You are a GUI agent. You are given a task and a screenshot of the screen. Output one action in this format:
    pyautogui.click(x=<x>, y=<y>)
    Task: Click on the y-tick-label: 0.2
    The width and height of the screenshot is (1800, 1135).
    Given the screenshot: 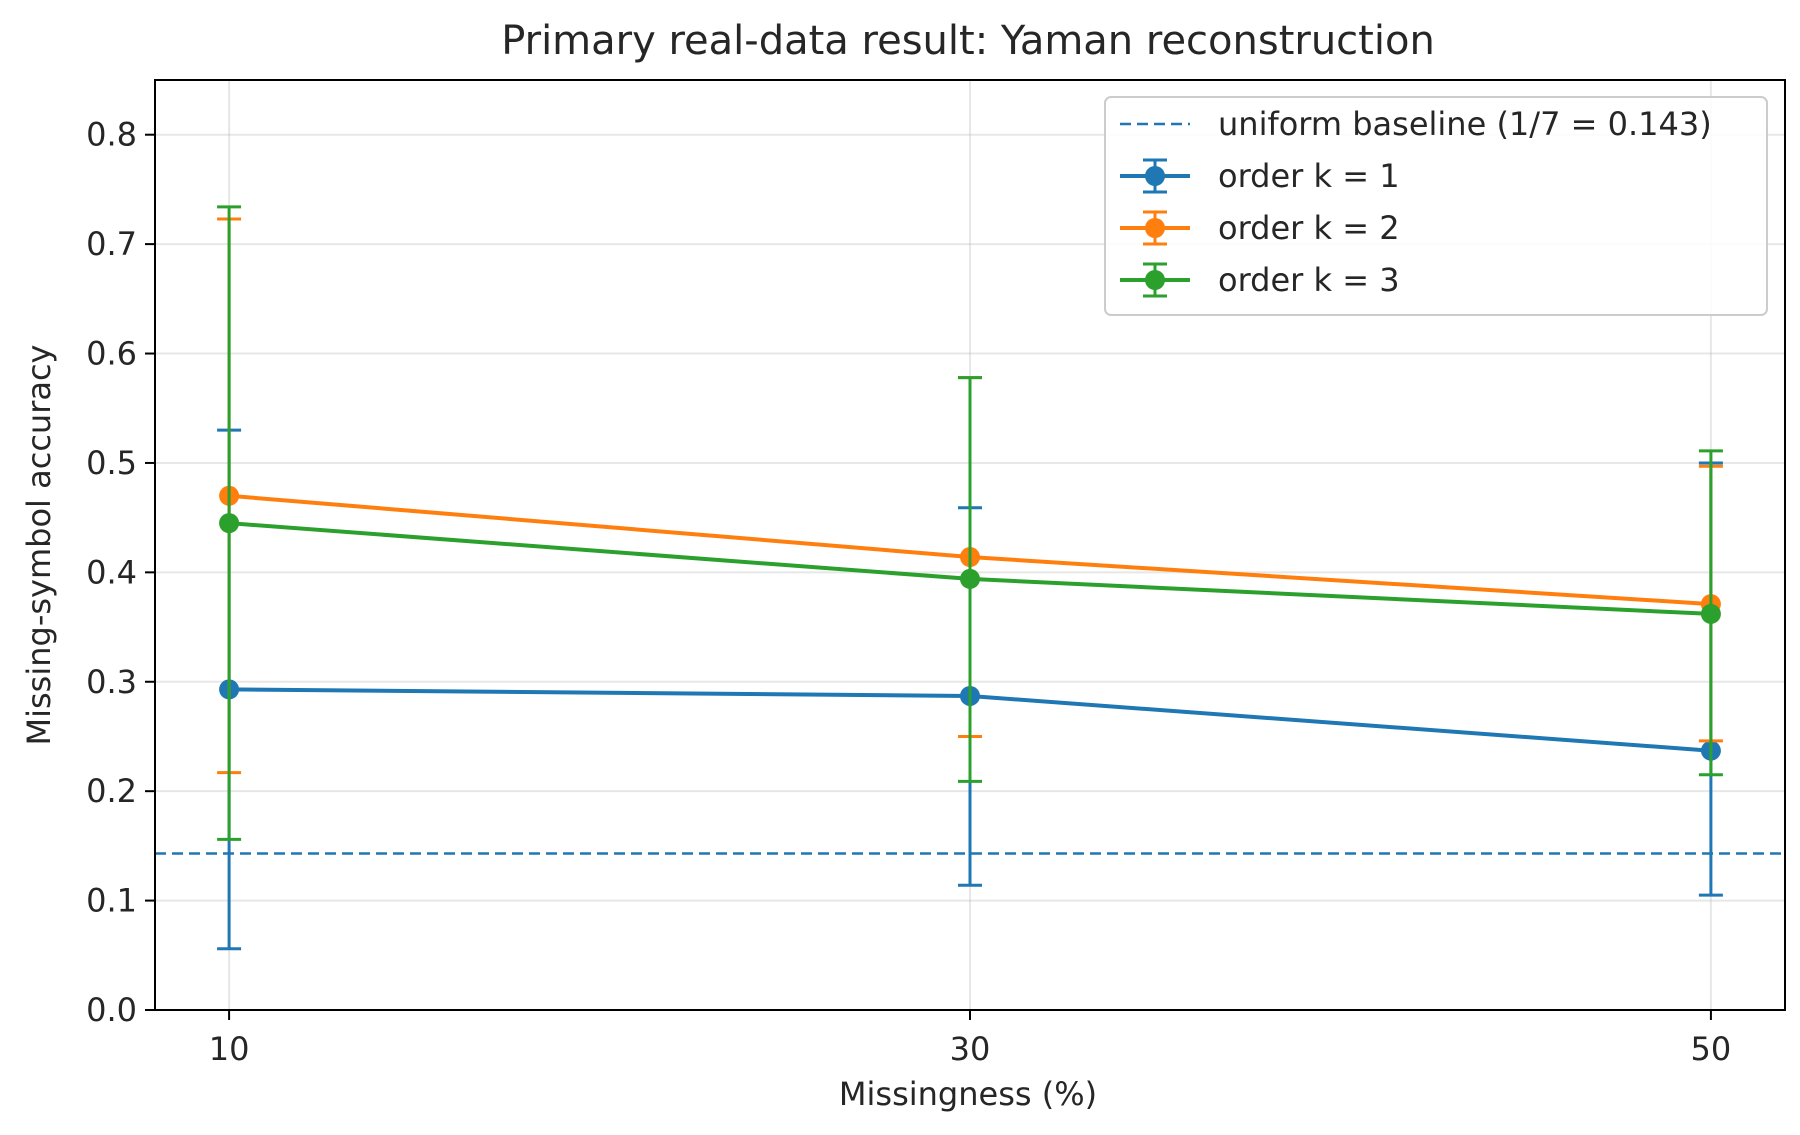 What is the action you would take?
    pyautogui.click(x=111, y=791)
    